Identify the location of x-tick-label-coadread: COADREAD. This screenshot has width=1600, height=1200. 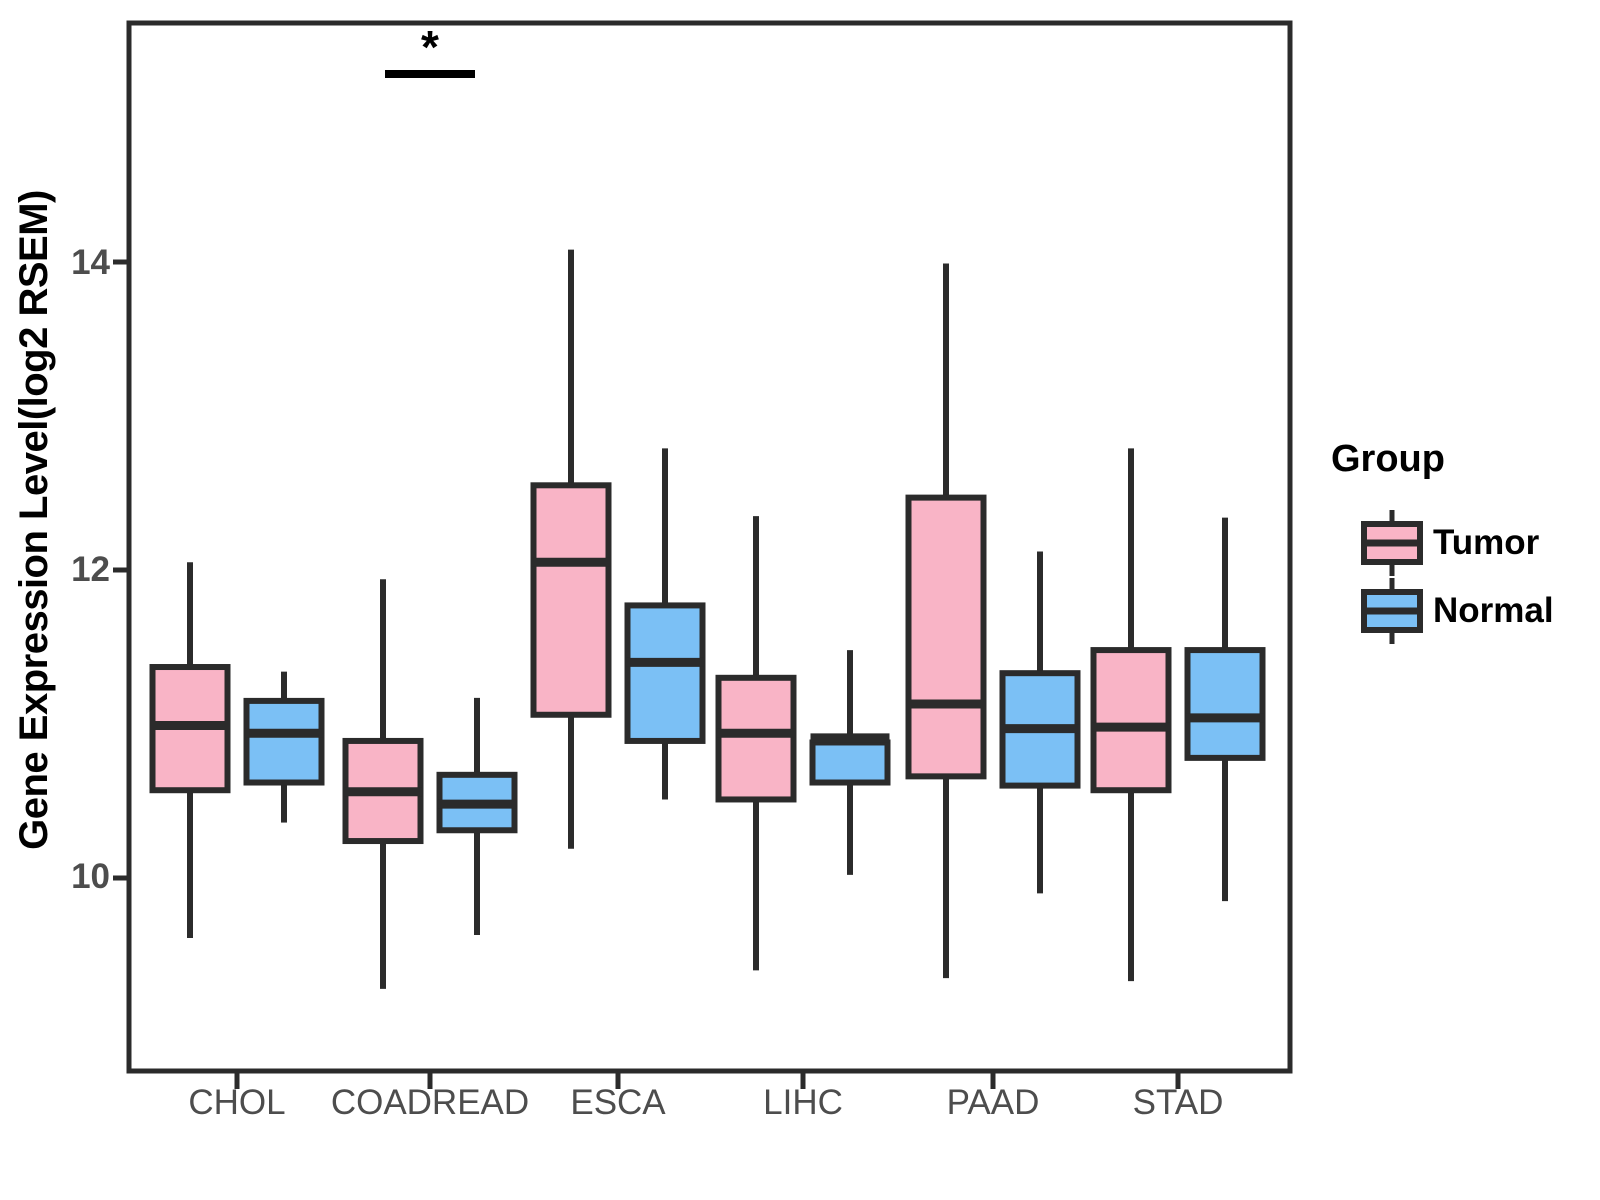
(430, 1102).